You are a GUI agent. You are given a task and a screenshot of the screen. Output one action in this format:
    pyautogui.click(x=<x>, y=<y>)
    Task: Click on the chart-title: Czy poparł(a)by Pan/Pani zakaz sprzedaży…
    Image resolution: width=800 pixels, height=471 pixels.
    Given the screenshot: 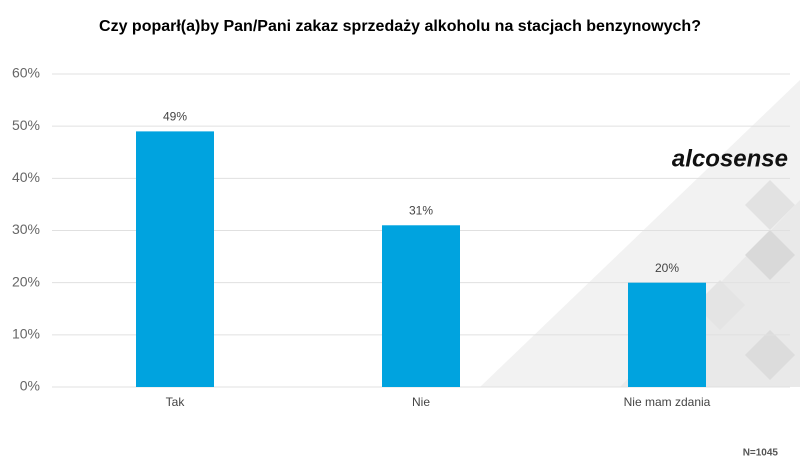 What is the action you would take?
    pyautogui.click(x=400, y=26)
    